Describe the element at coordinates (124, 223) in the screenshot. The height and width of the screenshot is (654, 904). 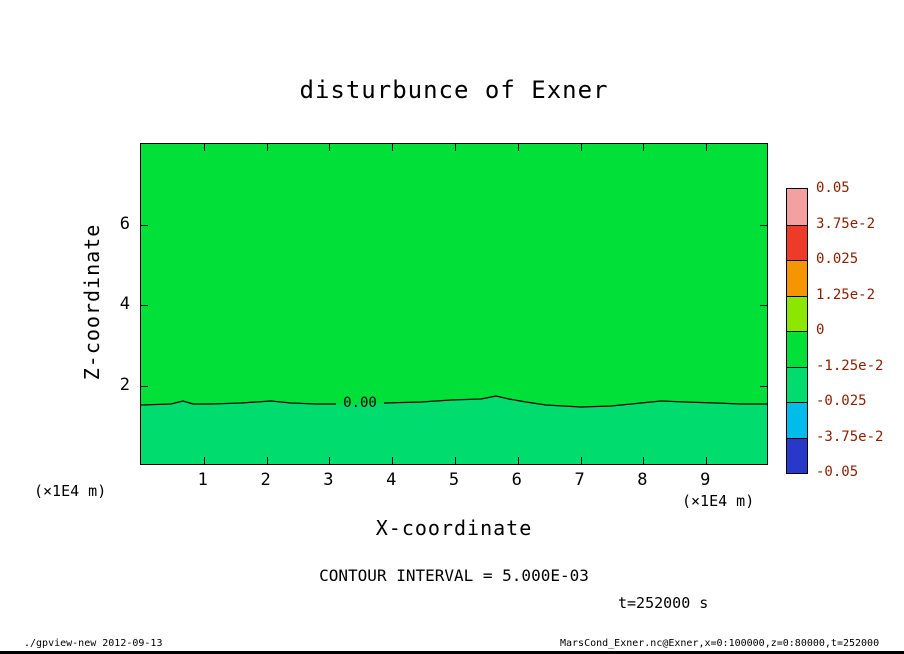
I see `y-tick-label: 6` at that location.